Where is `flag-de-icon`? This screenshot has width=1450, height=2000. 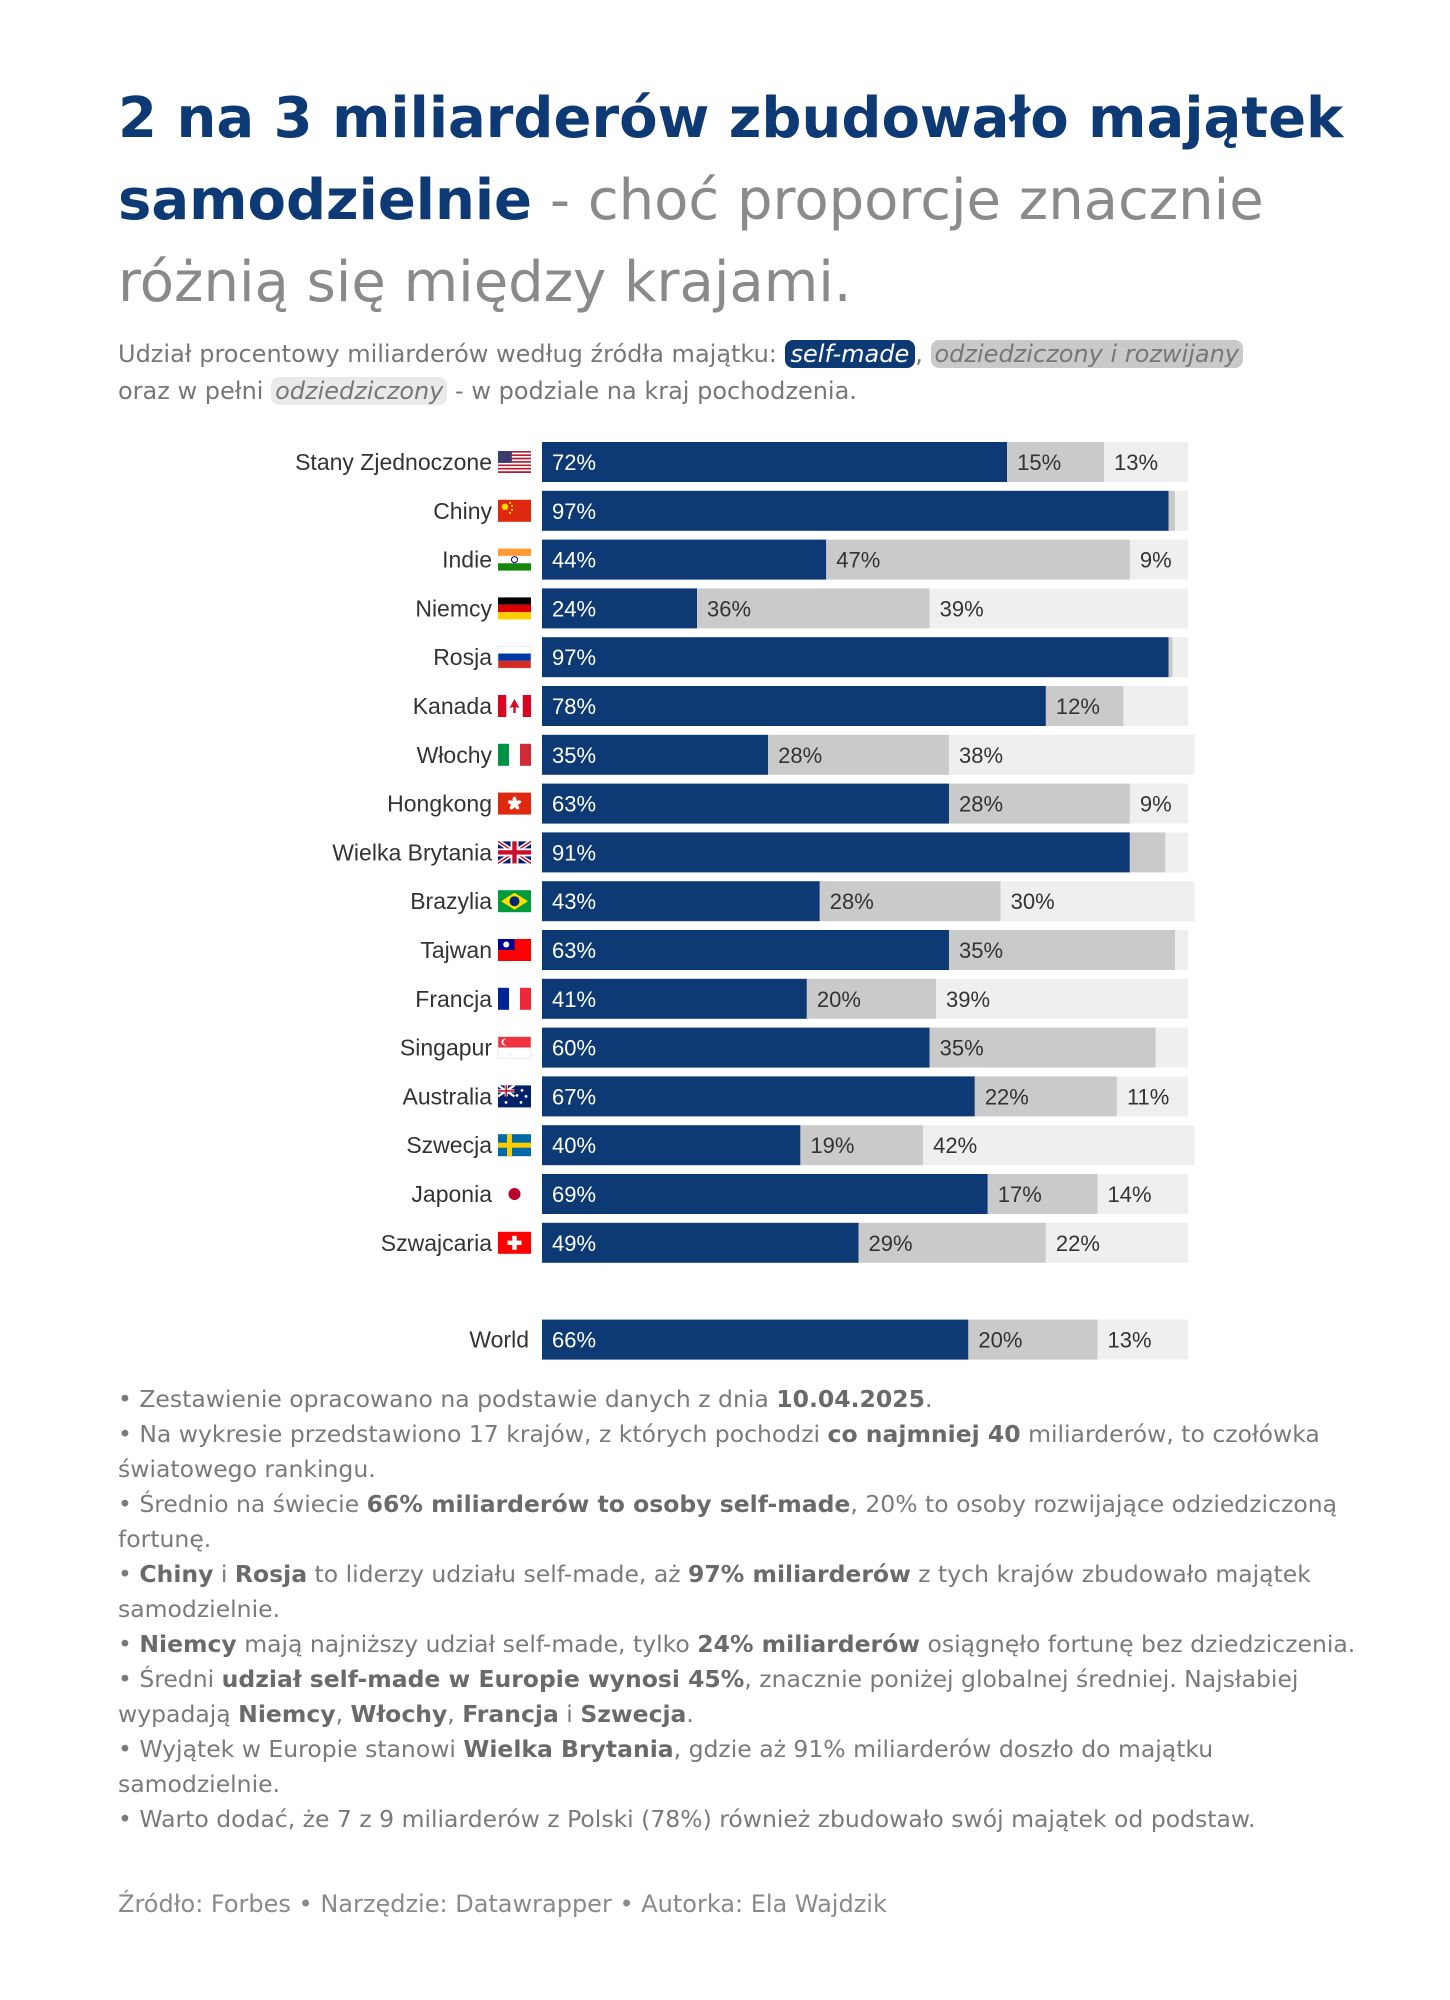 flag-de-icon is located at coordinates (514, 608).